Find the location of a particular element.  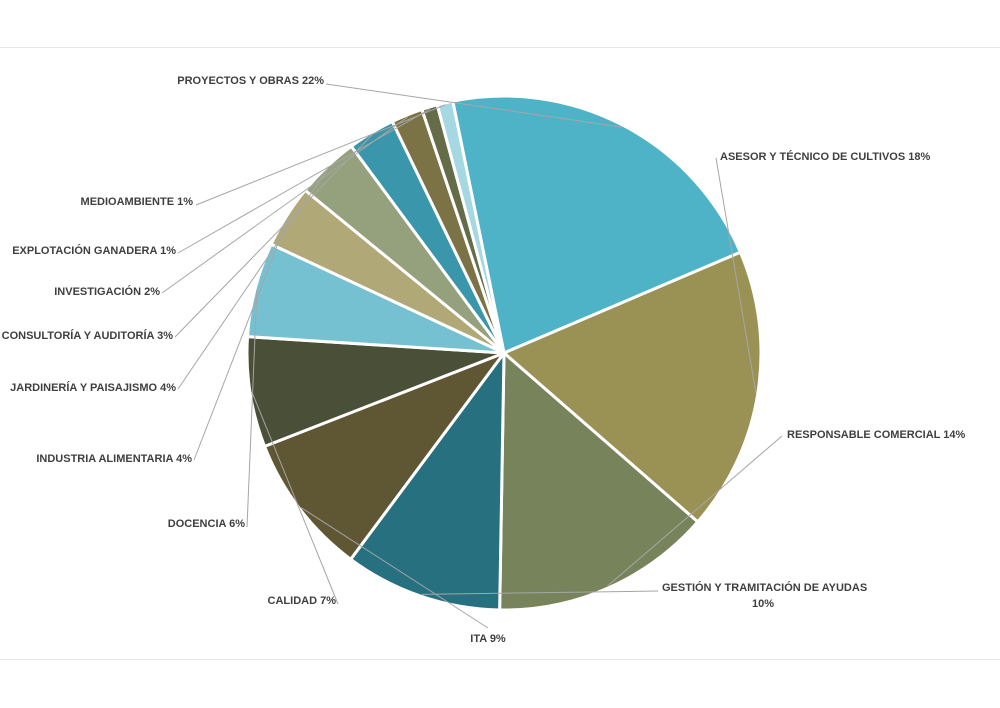

slice-label-responsable-comercial: RESPONSABLE COMERCIAL 14% is located at coordinates (876, 435).